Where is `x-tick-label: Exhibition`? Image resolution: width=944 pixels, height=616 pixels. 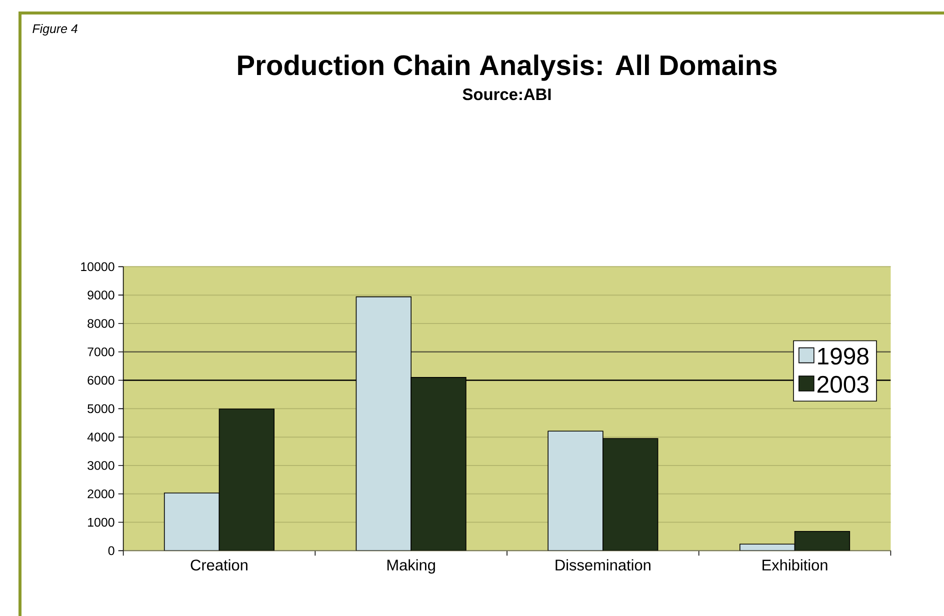
x-tick-label: Exhibition is located at coordinates (795, 565).